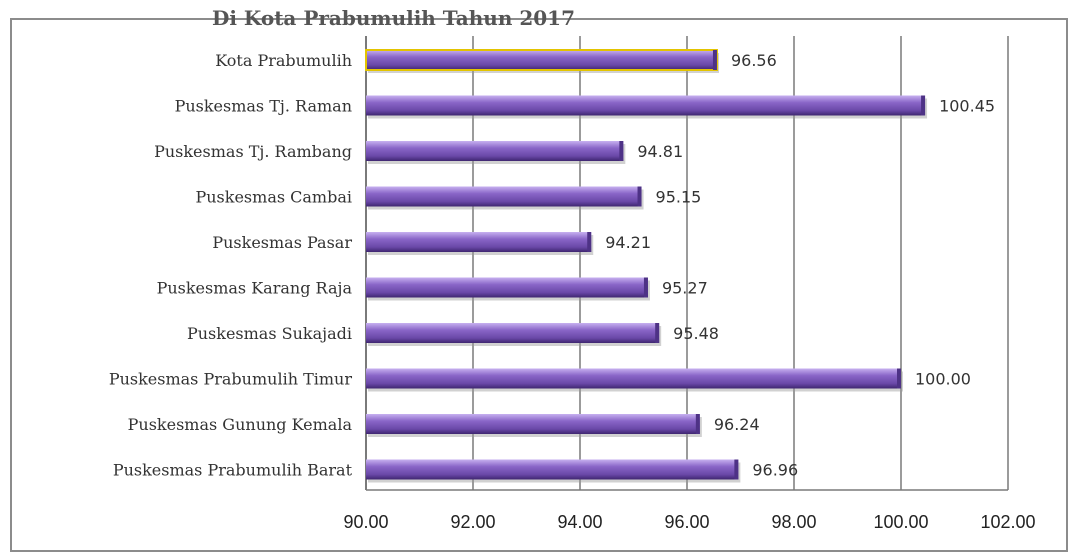 The height and width of the screenshot is (556, 1079). Describe the element at coordinates (579, 522) in the screenshot. I see `x-tick-label: 94.00` at that location.